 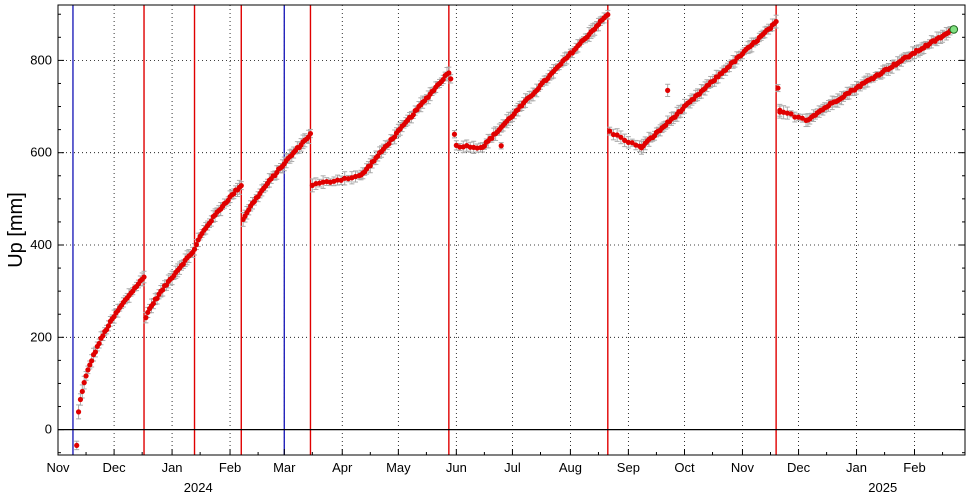 I want to click on y-tick-label: 400, so click(x=41, y=244).